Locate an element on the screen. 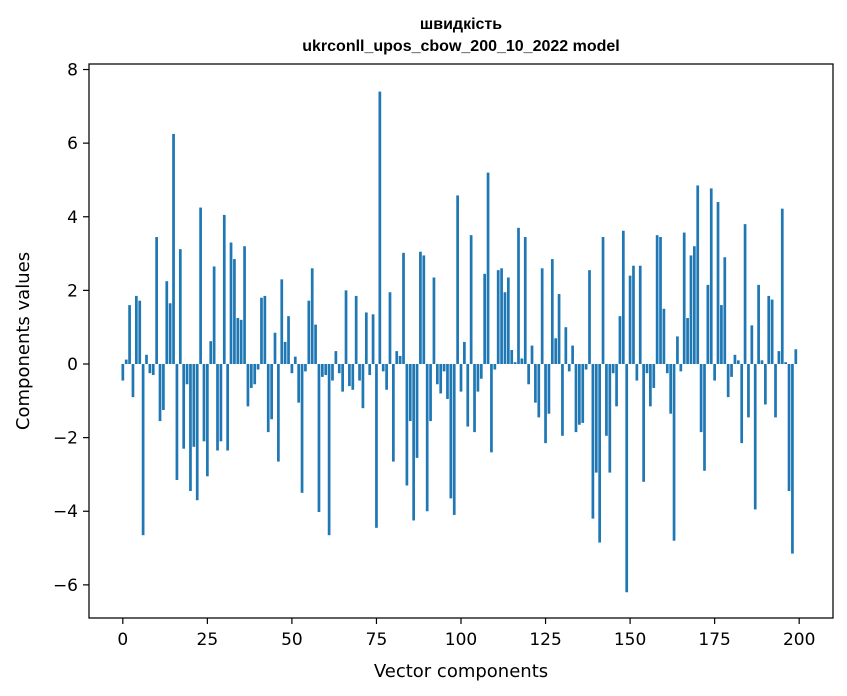 Image resolution: width=847 pixels, height=696 pixels. x-tick-label: 25 is located at coordinates (208, 640).